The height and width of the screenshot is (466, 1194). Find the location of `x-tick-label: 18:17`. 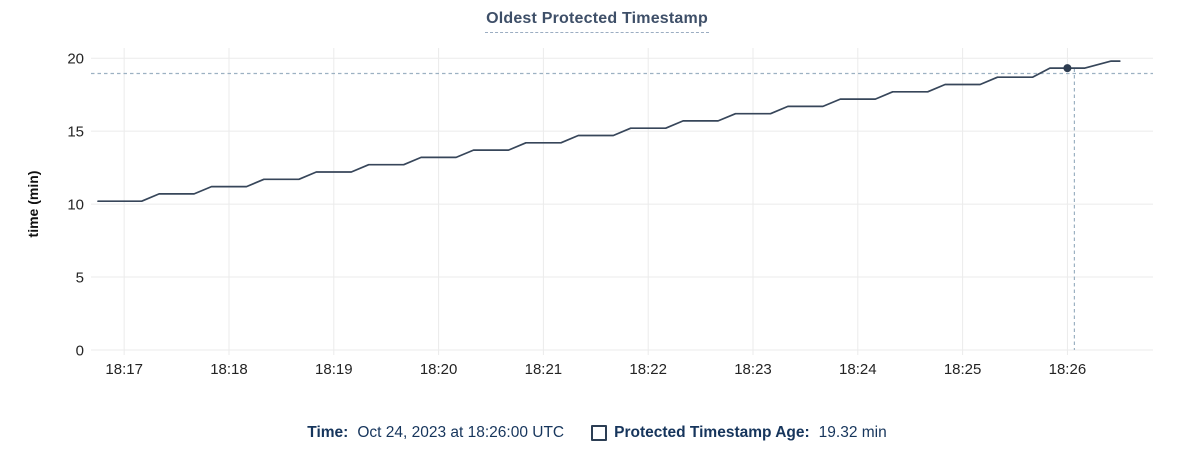

x-tick-label: 18:17 is located at coordinates (124, 369).